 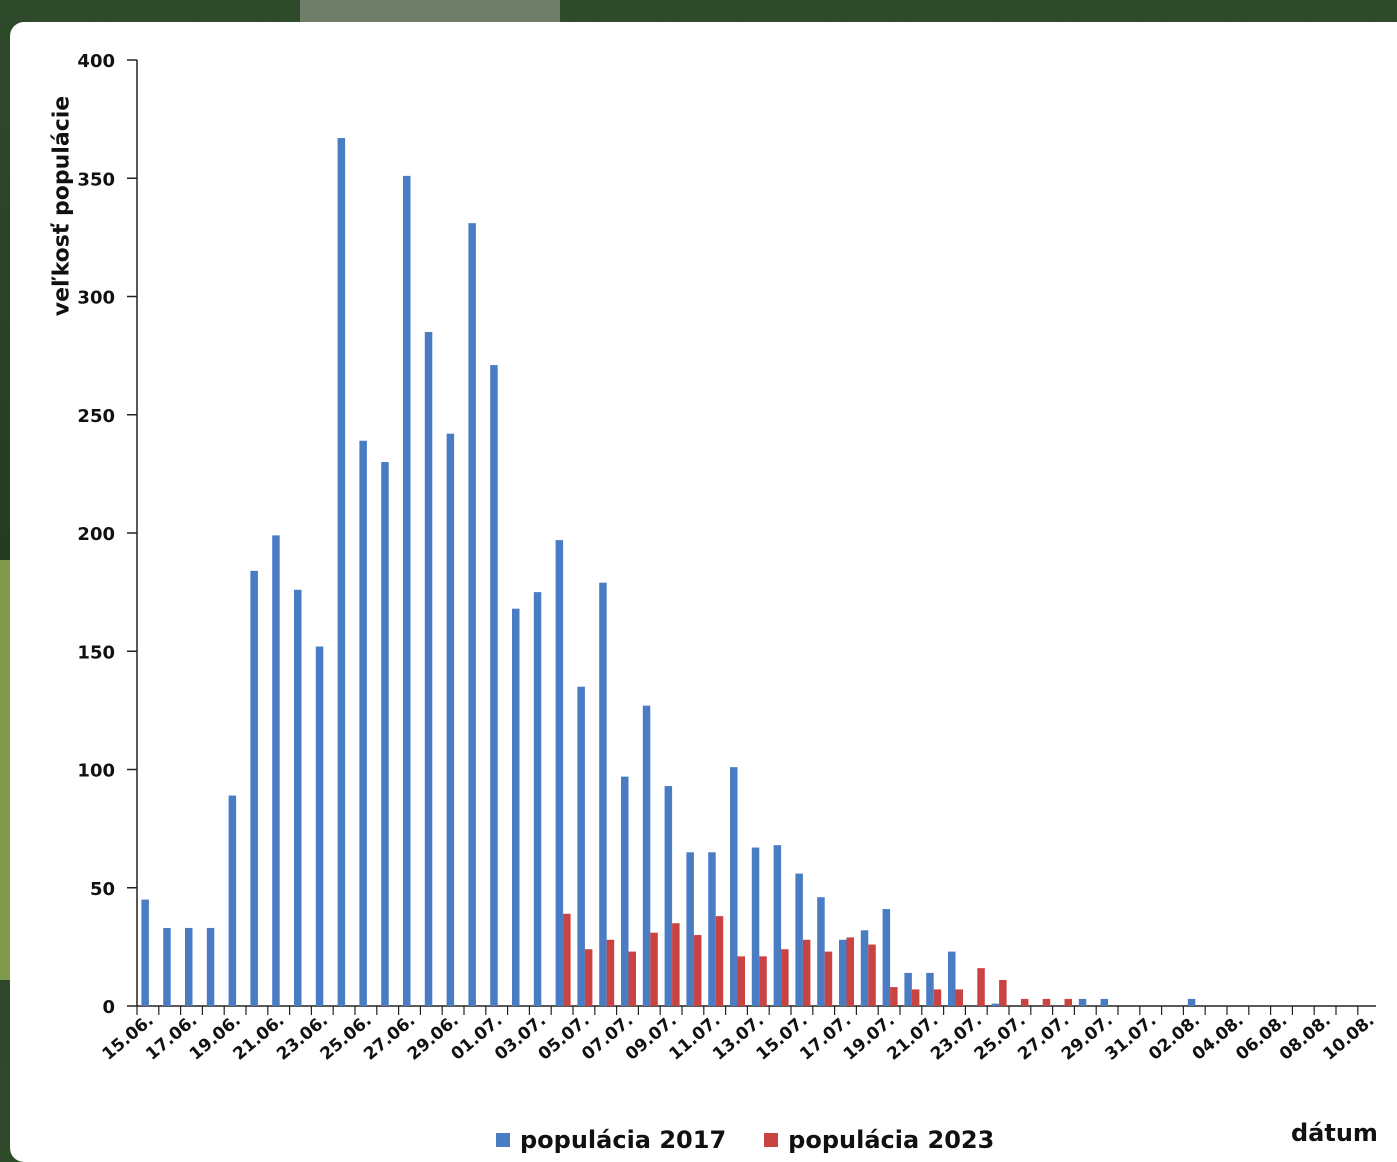 I want to click on y-tick-label: 150, so click(x=96, y=652).